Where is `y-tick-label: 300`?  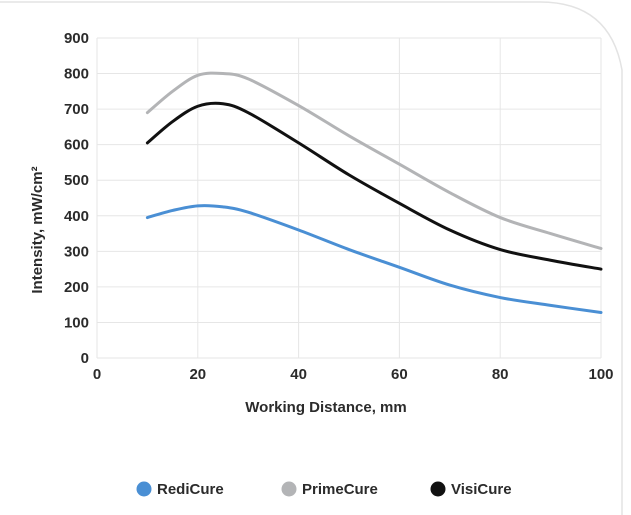
y-tick-label: 300 is located at coordinates (76, 251).